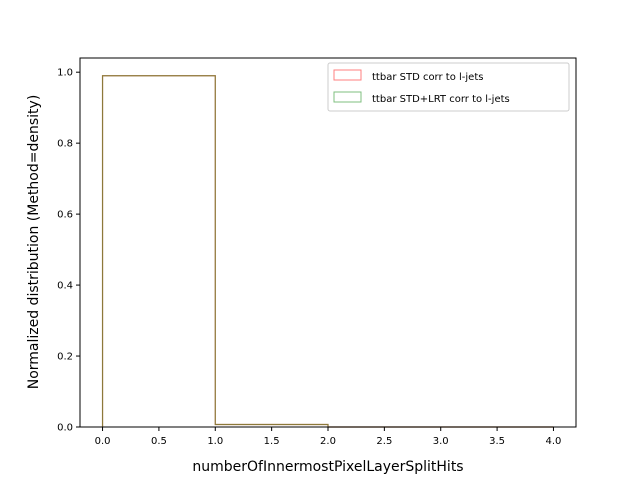  Describe the element at coordinates (68, 251) in the screenshot. I see `y-axis: 0.0 0.2 0.4 0.6 0.8 1.0` at that location.